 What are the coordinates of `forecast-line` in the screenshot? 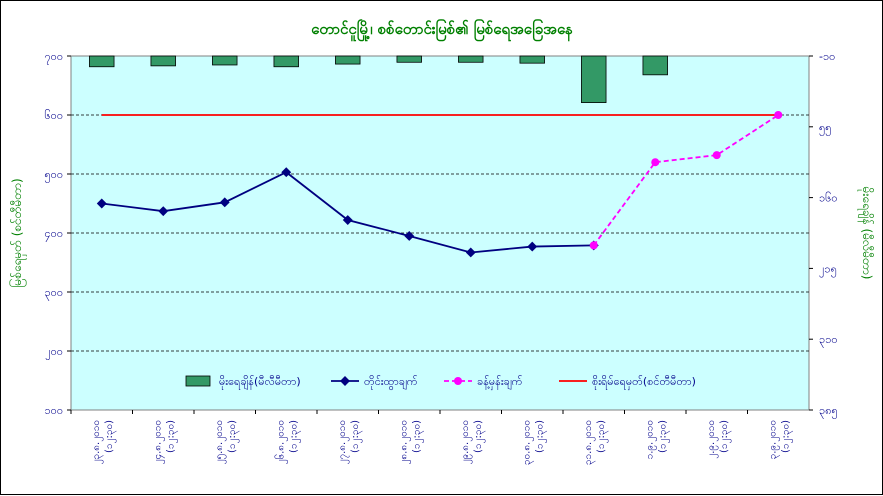 It's located at (686, 180).